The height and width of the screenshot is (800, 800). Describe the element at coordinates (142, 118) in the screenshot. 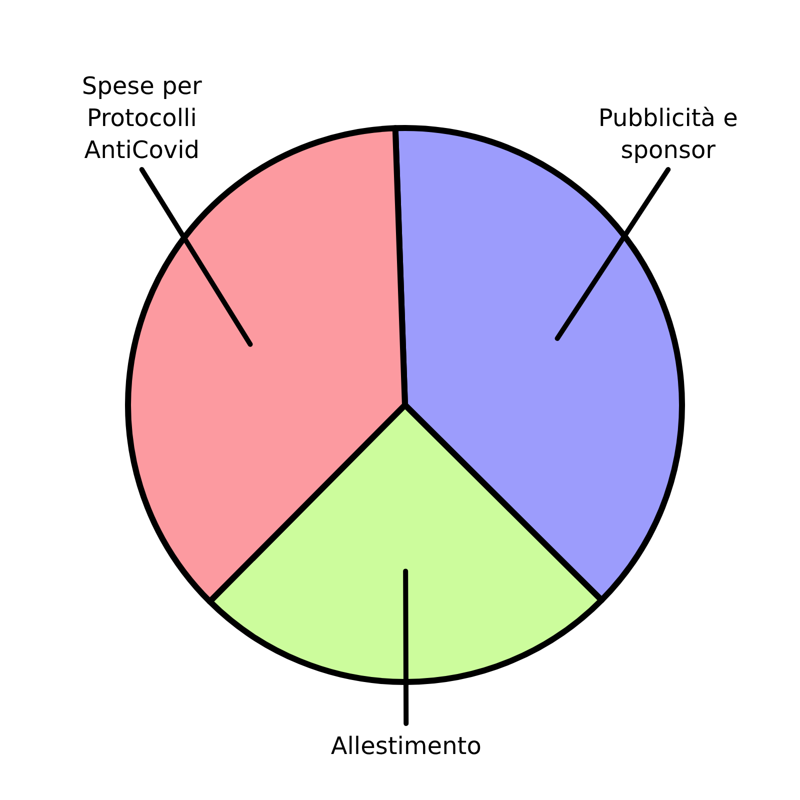

I see `slice-label: Spese per Protocolli AntiCovid` at that location.